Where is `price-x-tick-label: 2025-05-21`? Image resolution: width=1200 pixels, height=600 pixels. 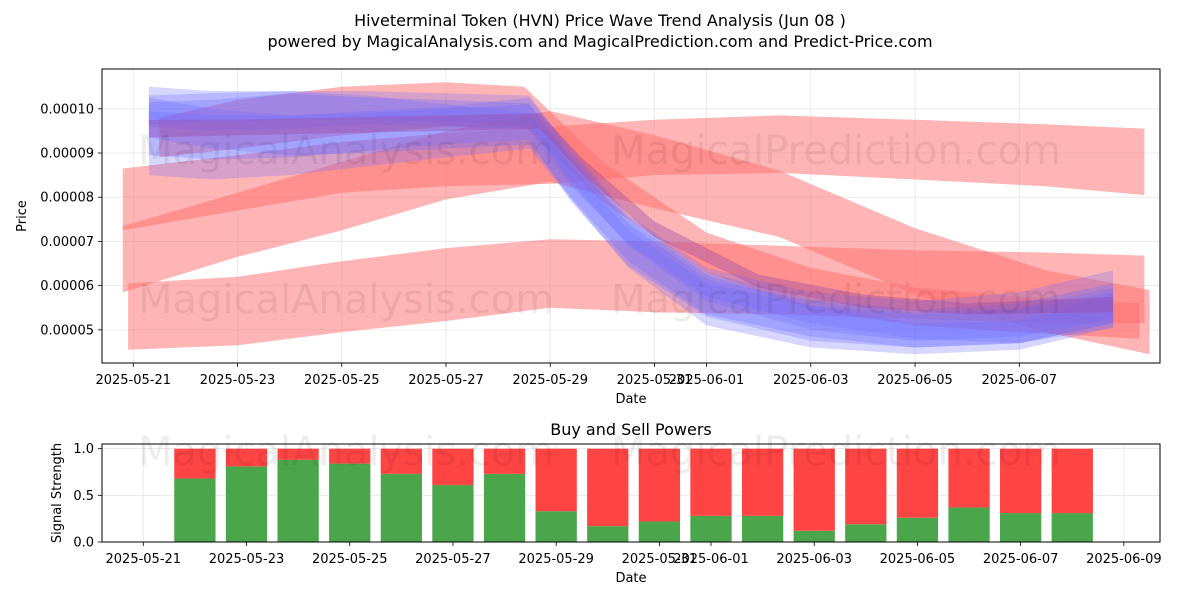
price-x-tick-label: 2025-05-21 is located at coordinates (133, 380).